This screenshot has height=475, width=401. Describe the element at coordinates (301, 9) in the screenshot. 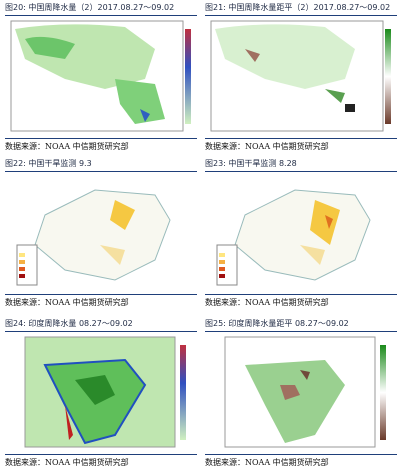

I see `figure-caption: 图21: 中国周降水量距平（2）2017.08.27～09.02` at that location.